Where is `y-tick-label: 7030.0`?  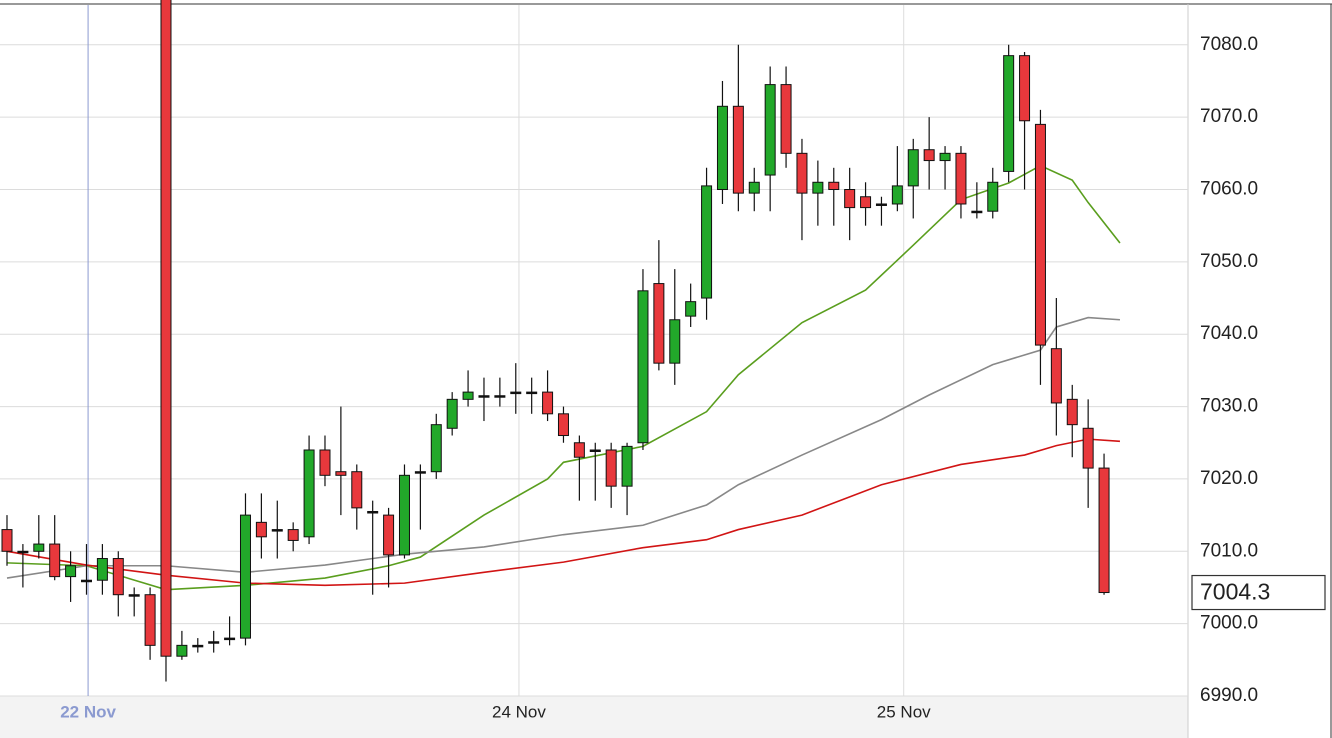
y-tick-label: 7030.0 is located at coordinates (1229, 406).